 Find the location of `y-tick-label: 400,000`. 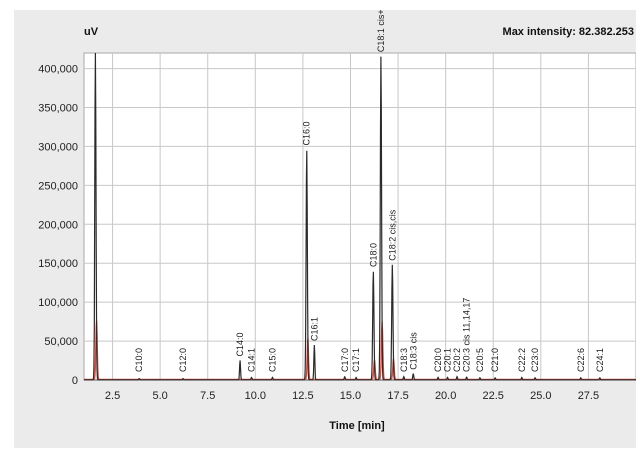

y-tick-label: 400,000 is located at coordinates (58, 70).